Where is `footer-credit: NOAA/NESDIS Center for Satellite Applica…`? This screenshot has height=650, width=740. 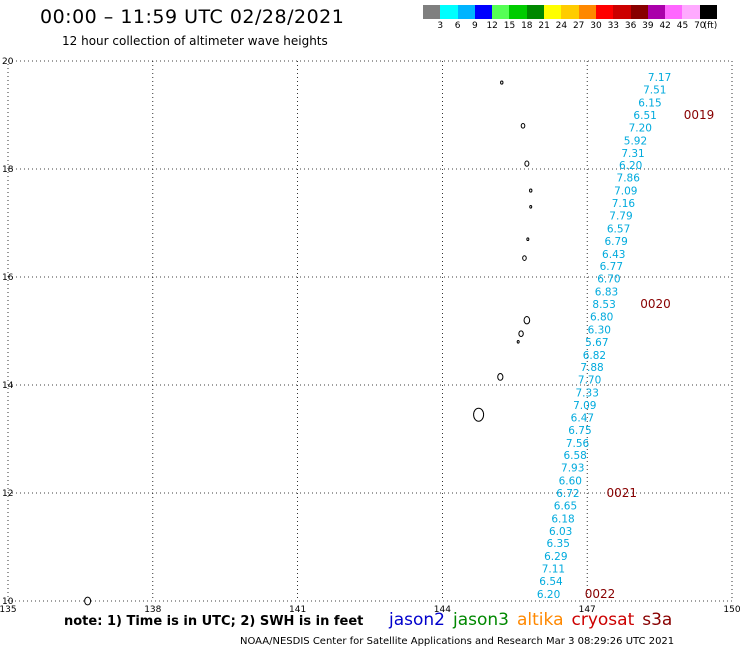 footer-credit: NOAA/NESDIS Center for Satellite Applica… is located at coordinates (457, 641).